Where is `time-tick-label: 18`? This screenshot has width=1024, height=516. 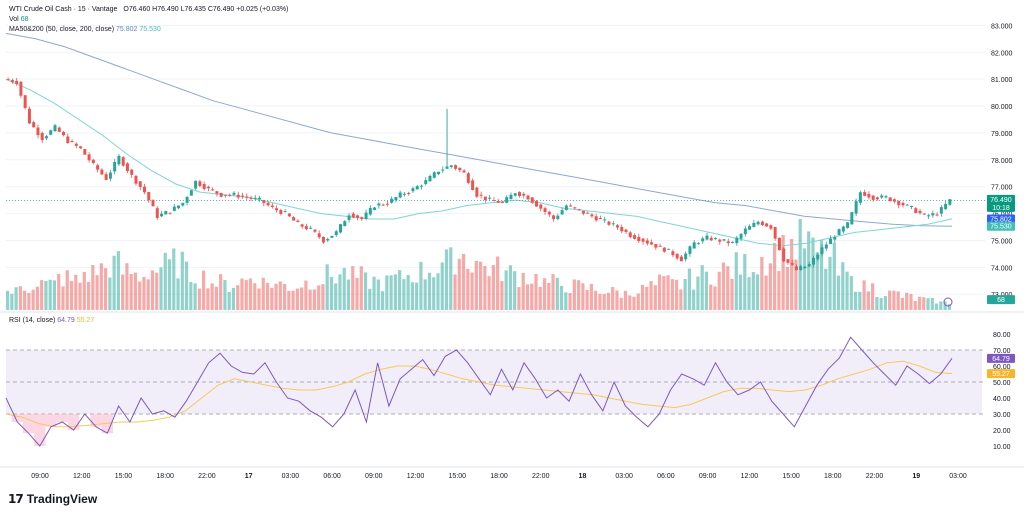
time-tick-label: 18 is located at coordinates (583, 476).